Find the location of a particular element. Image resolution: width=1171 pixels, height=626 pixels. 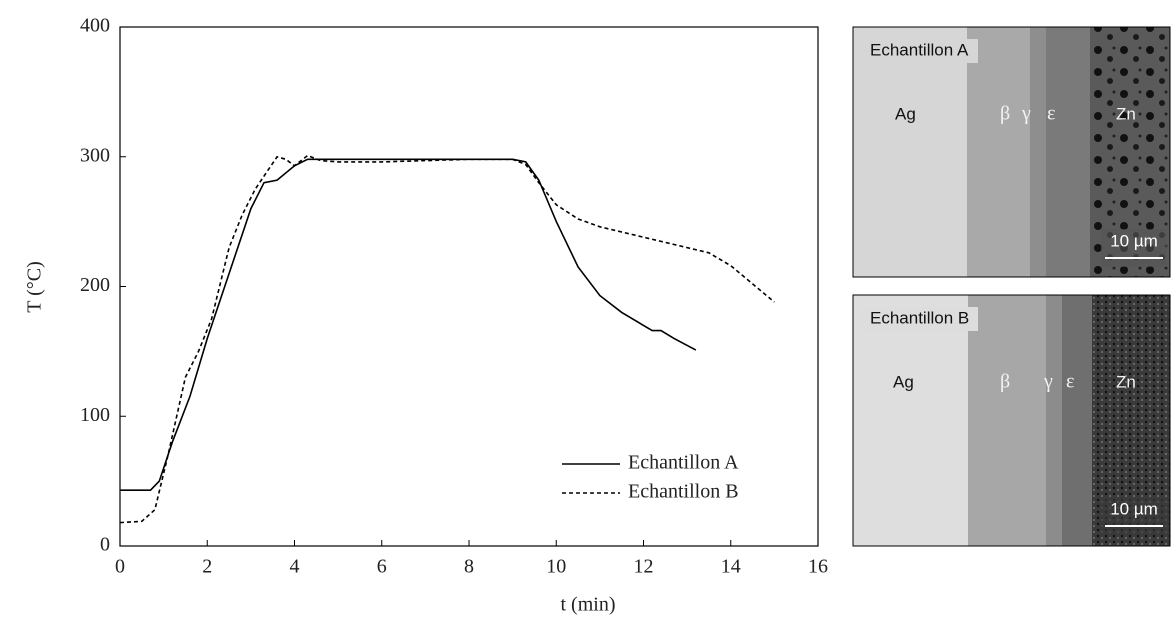

micrograph-title: Echantillon A is located at coordinates (919, 49).